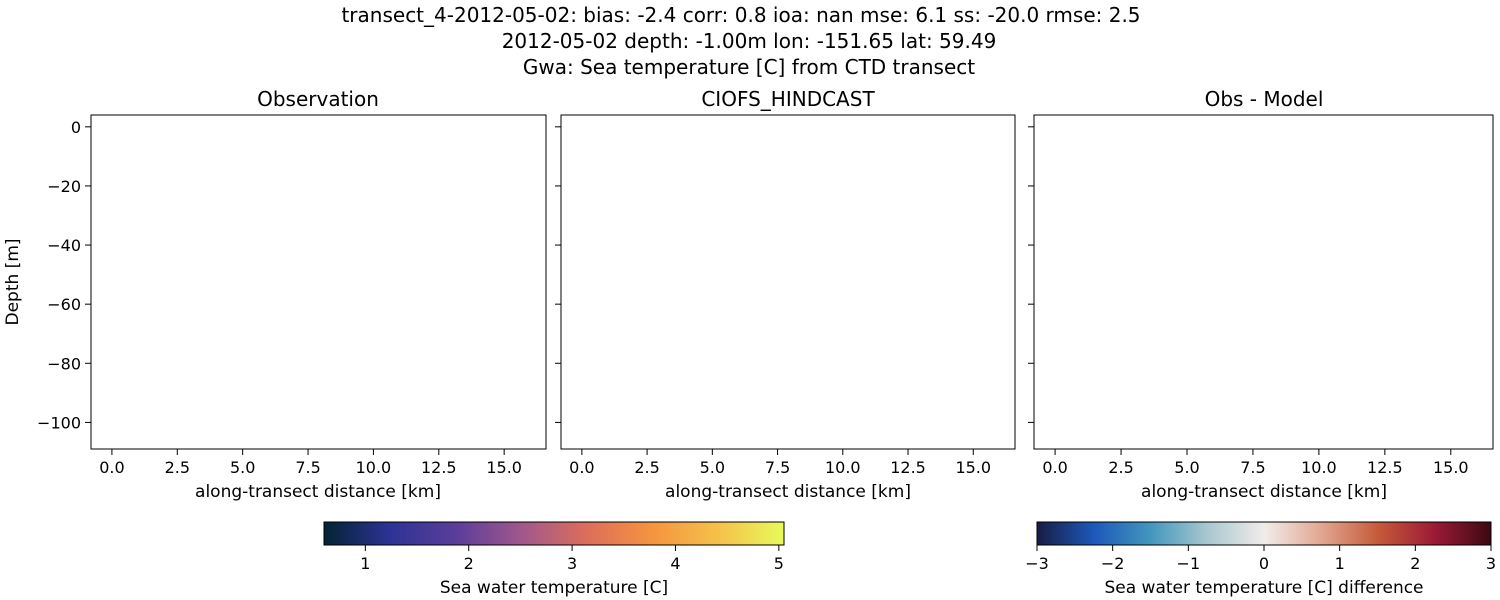  What do you see at coordinates (1189, 563) in the screenshot?
I see `colorbar-tick-label: −1` at bounding box center [1189, 563].